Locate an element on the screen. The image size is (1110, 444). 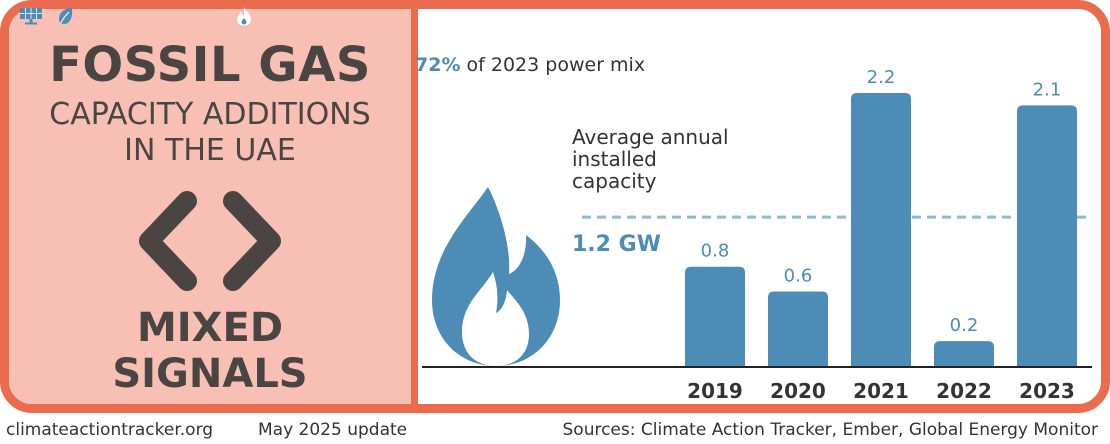
data-label-2021: 2.2 is located at coordinates (881, 77).